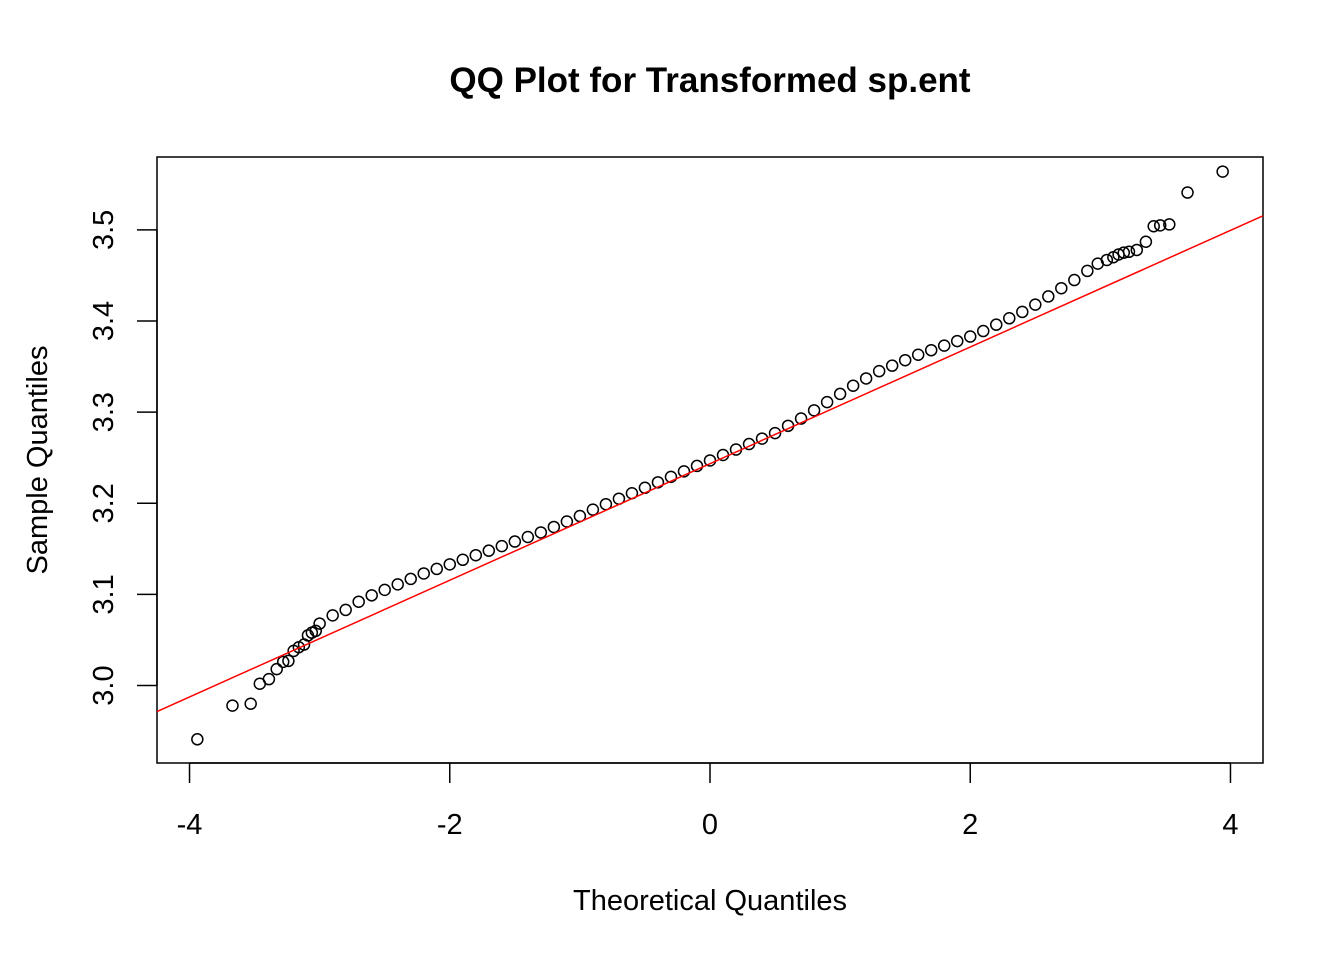  I want to click on y-axis: 3.0 3.1 3.2 3.3 3.4 3.5, so click(123, 458).